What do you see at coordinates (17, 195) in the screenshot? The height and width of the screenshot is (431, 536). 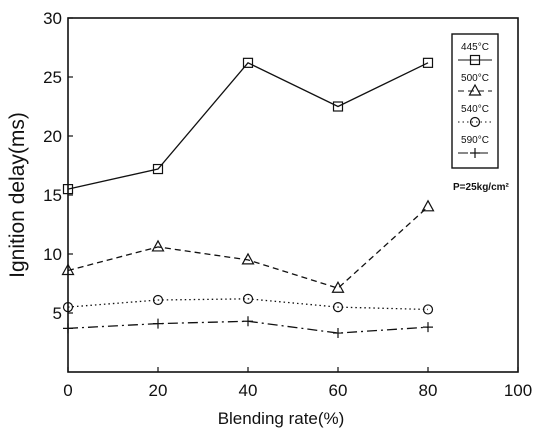 I see `y-axis-label: Ignition delay(ms)` at bounding box center [17, 195].